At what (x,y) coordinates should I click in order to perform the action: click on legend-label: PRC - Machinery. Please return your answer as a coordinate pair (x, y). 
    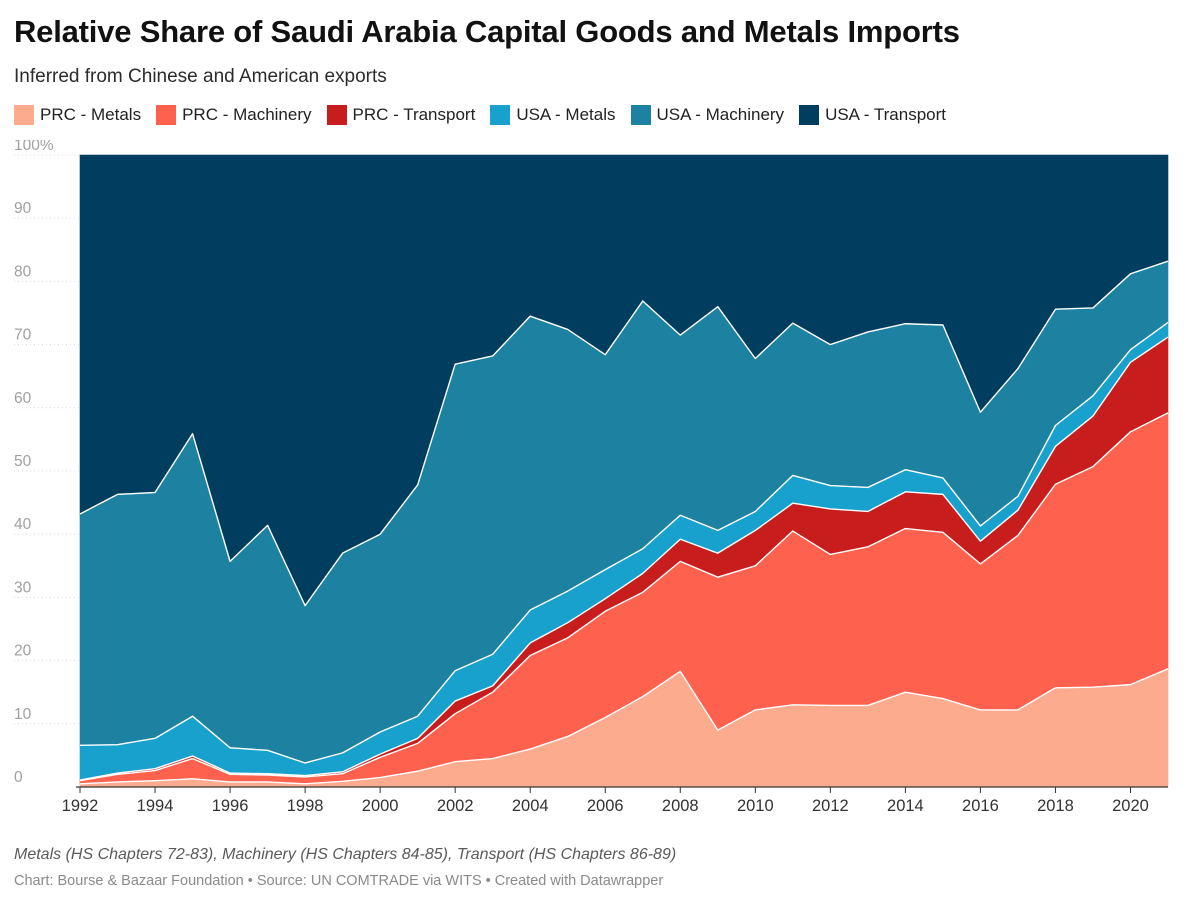
    Looking at the image, I should click on (247, 114).